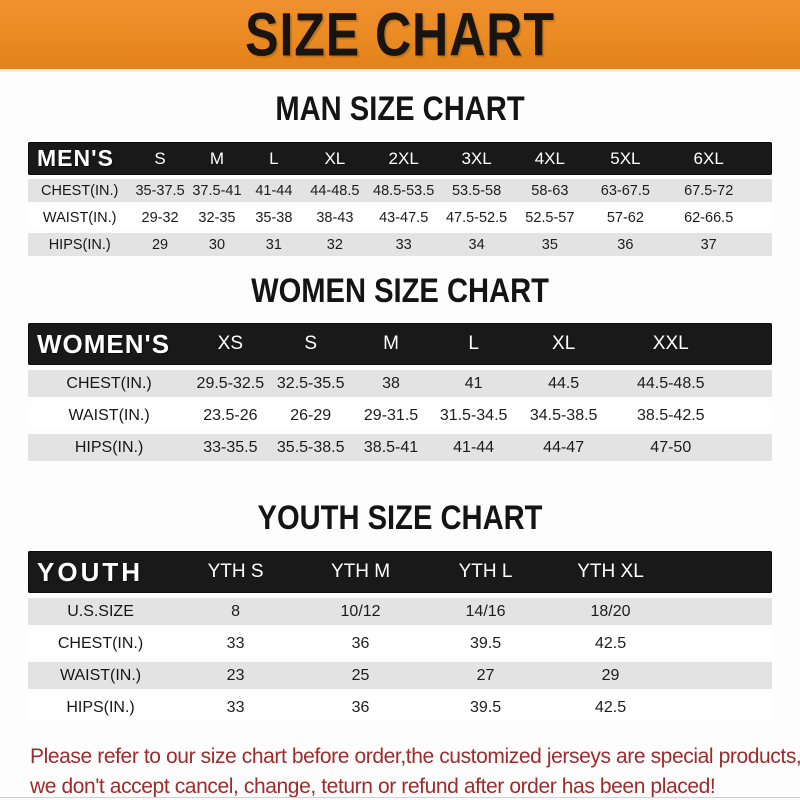 This screenshot has width=800, height=800. Describe the element at coordinates (563, 415) in the screenshot. I see `size-value-cell: 34.5-38.5` at that location.